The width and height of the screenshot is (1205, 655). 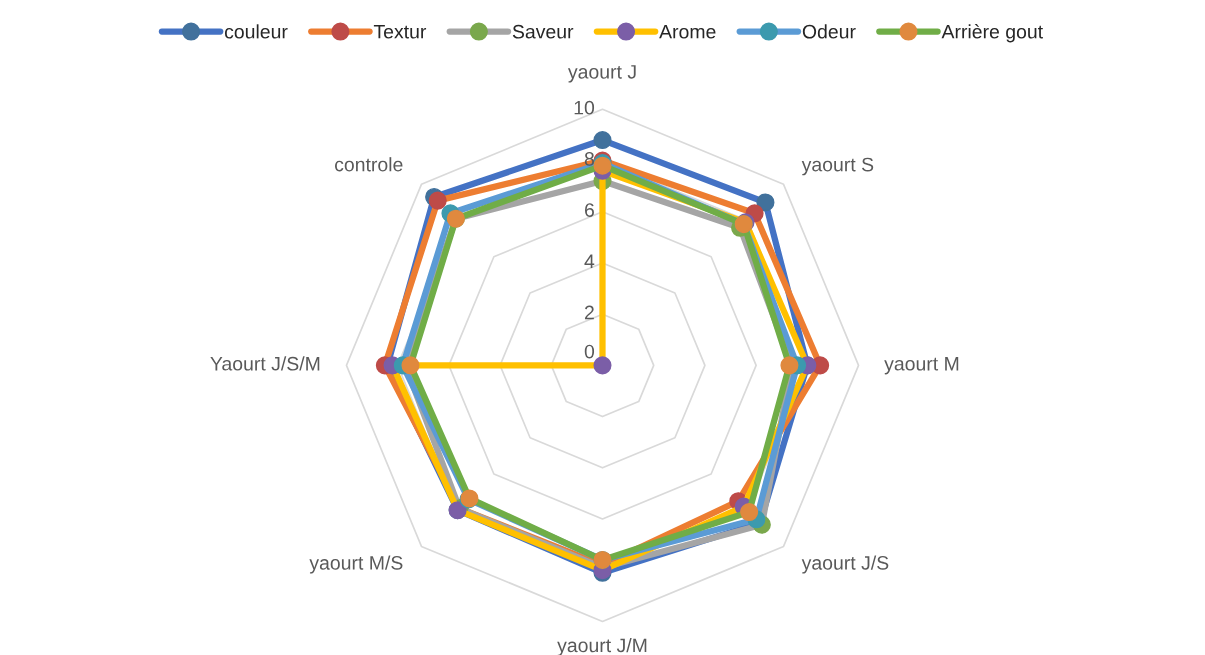 I want to click on spoke-label: yaourt S, so click(x=837, y=166).